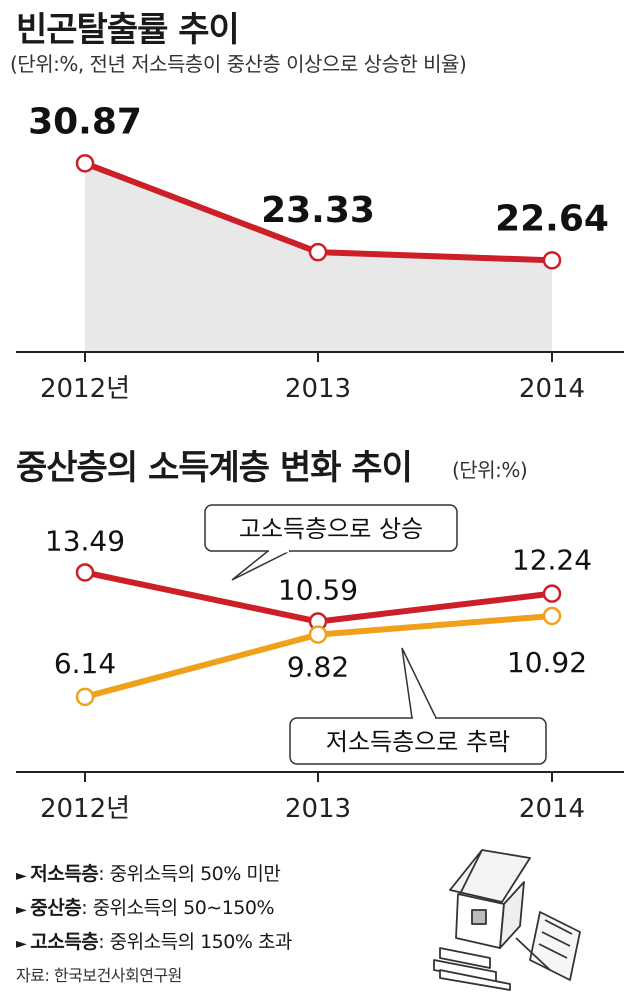 The width and height of the screenshot is (640, 992). Describe the element at coordinates (318, 210) in the screenshot. I see `data-label: 23.33` at that location.